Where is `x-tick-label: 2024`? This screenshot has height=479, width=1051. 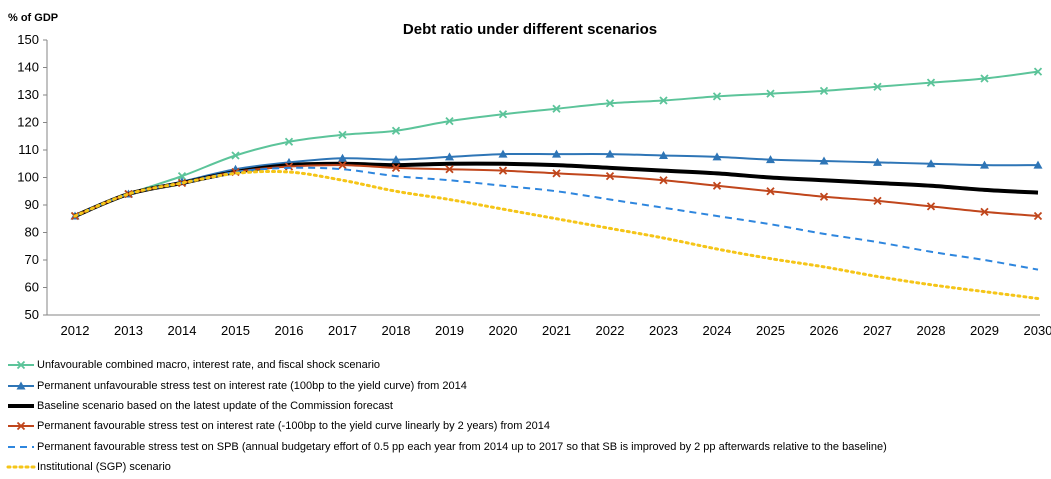
x-tick-label: 2024 is located at coordinates (717, 330).